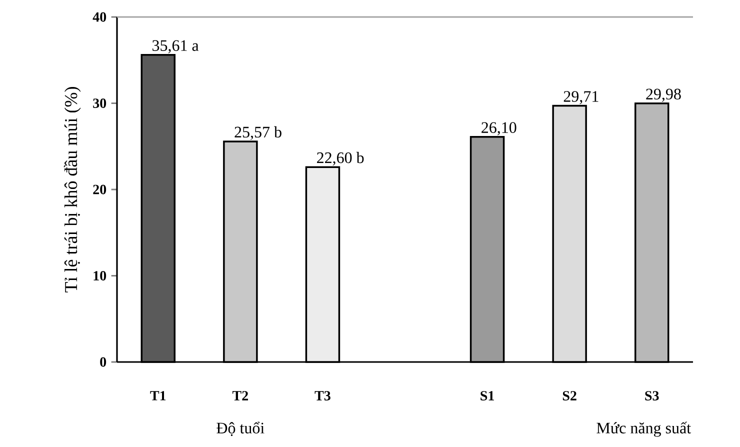 Image resolution: width=740 pixels, height=447 pixels. I want to click on text: Độ tuổi, so click(240, 429).